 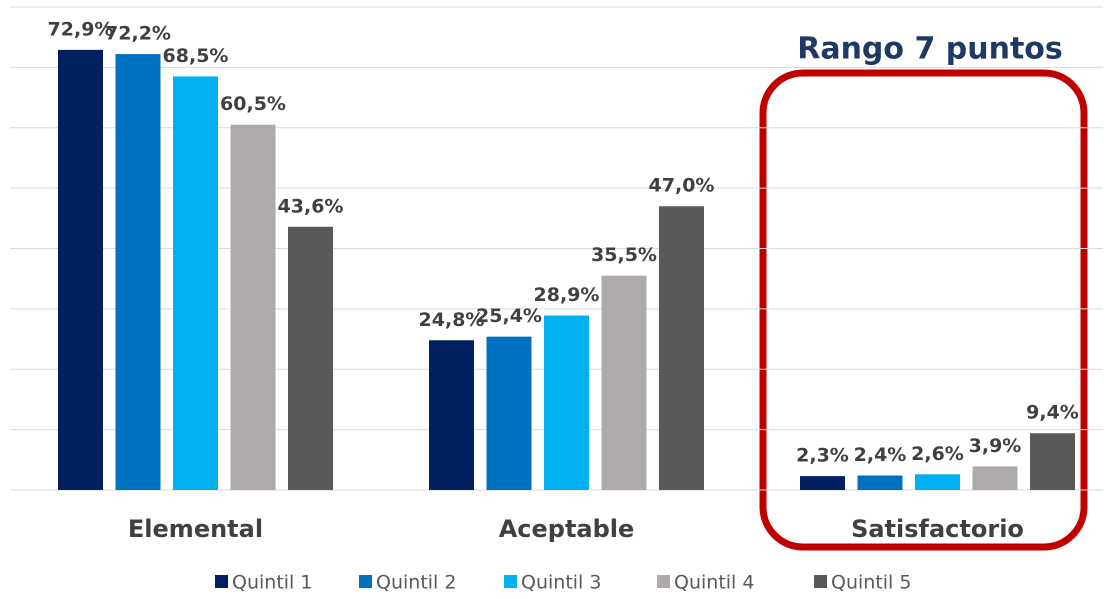 What do you see at coordinates (272, 583) in the screenshot?
I see `legend-label: Quintil 1` at bounding box center [272, 583].